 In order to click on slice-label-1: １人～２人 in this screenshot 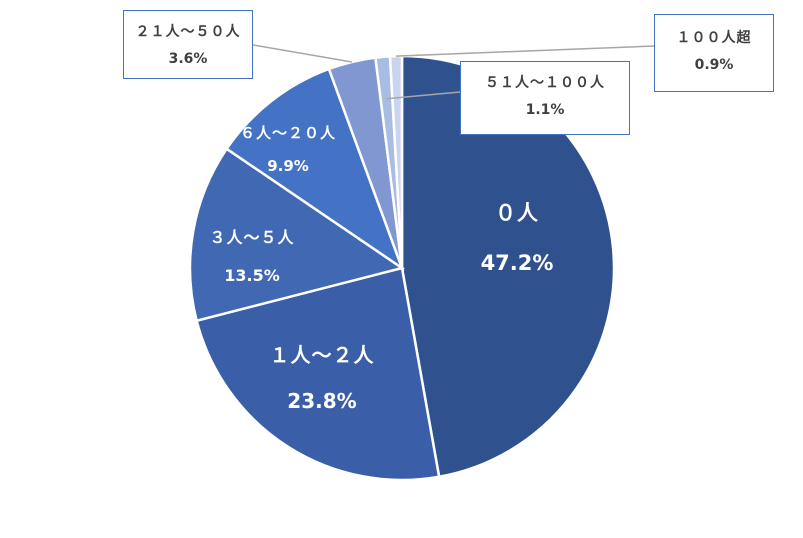, I will do `click(322, 355)`.